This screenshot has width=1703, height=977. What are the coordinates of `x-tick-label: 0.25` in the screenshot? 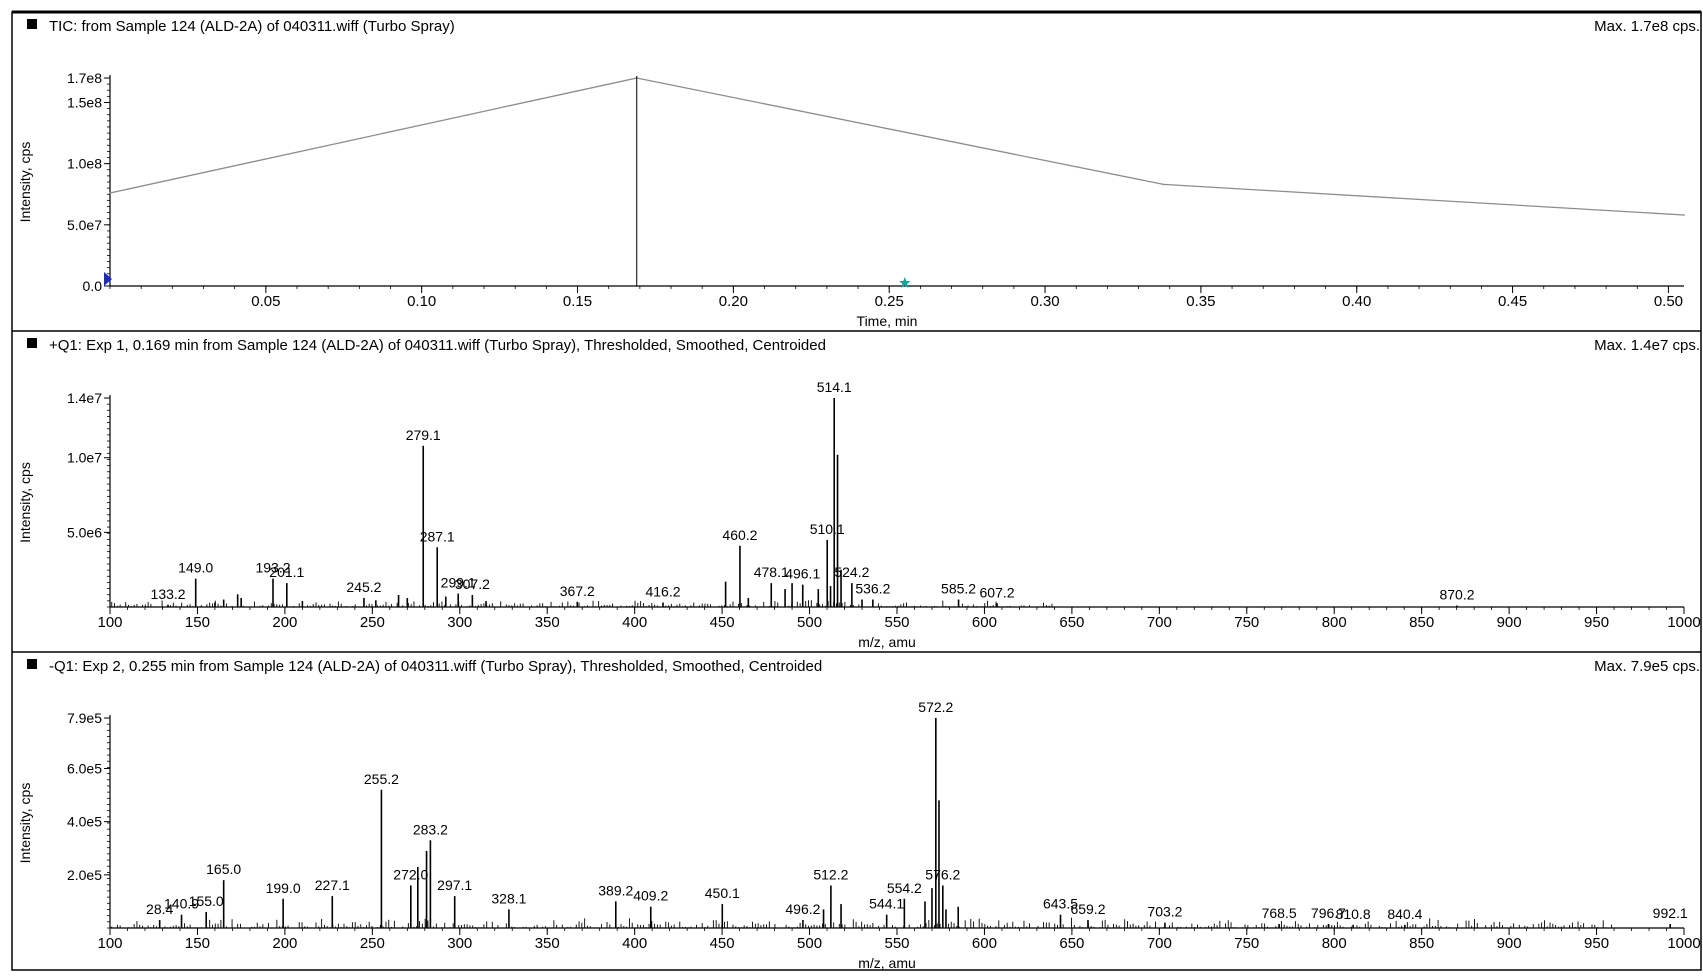 It's located at (889, 301).